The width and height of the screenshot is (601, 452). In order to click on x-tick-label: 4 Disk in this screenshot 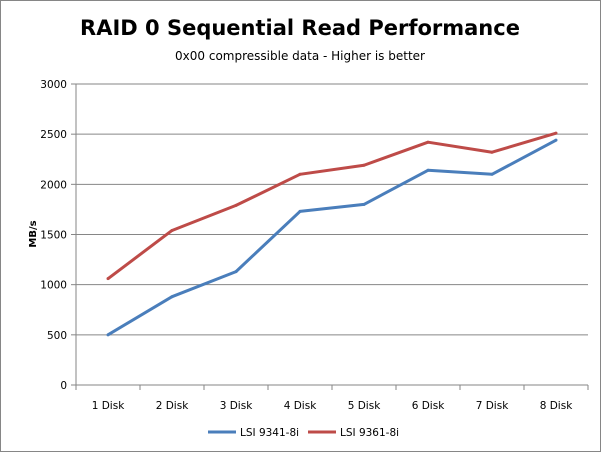, I will do `click(300, 406)`.